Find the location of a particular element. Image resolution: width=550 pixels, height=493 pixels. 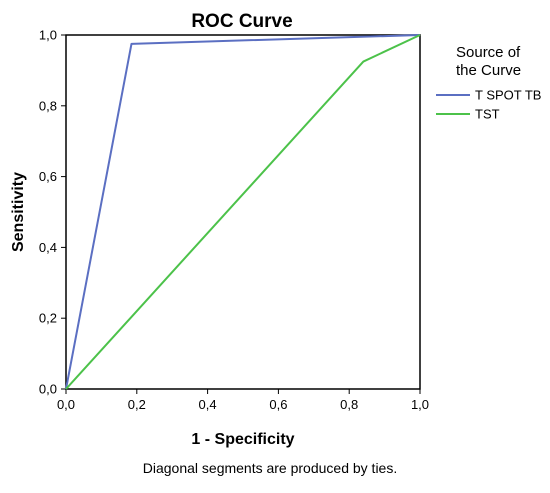

y-tick-label: 0,6 is located at coordinates (48, 176).